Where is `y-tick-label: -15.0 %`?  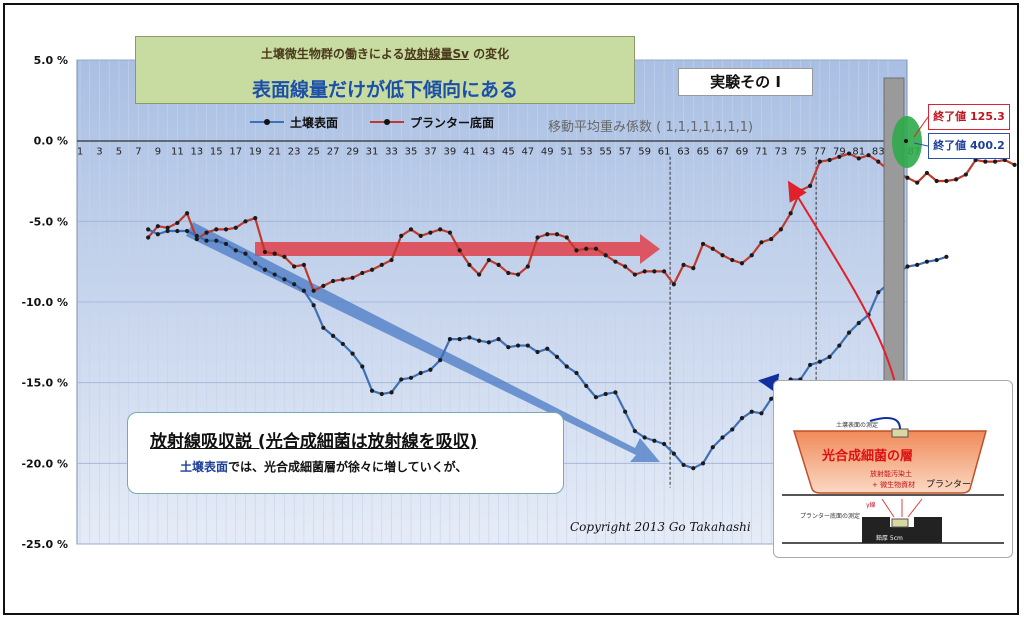
y-tick-label: -15.0 % is located at coordinates (44, 383).